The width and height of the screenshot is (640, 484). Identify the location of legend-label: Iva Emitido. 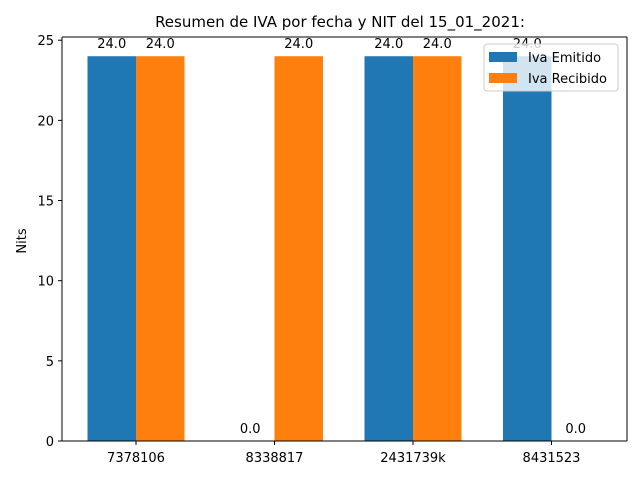
(564, 58).